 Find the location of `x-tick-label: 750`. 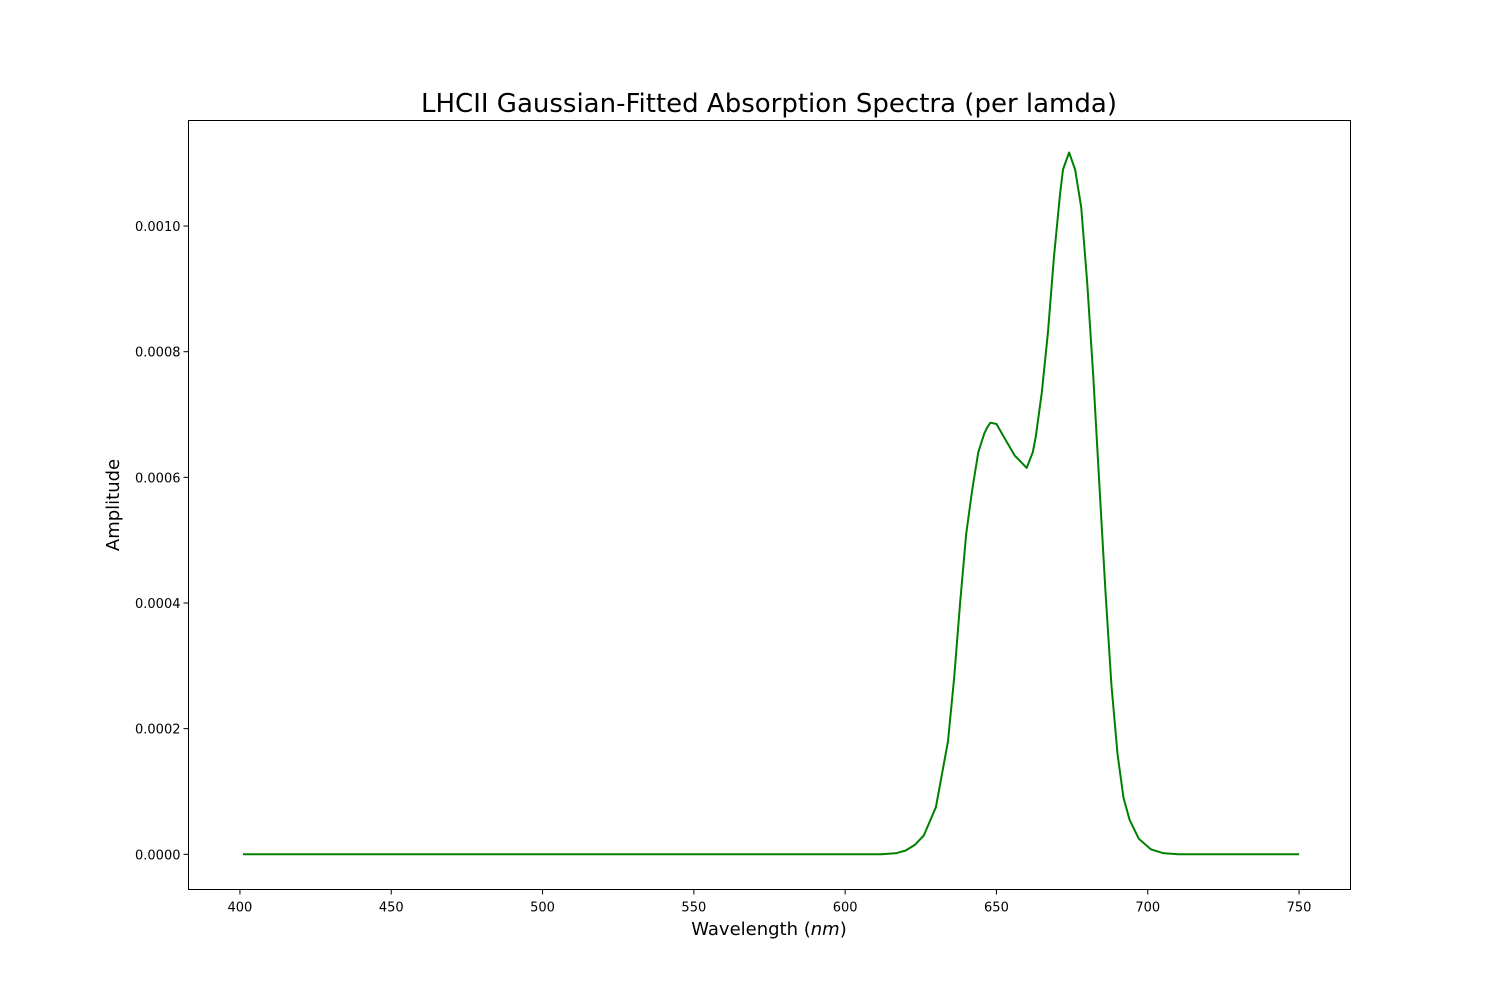

x-tick-label: 750 is located at coordinates (1299, 908).